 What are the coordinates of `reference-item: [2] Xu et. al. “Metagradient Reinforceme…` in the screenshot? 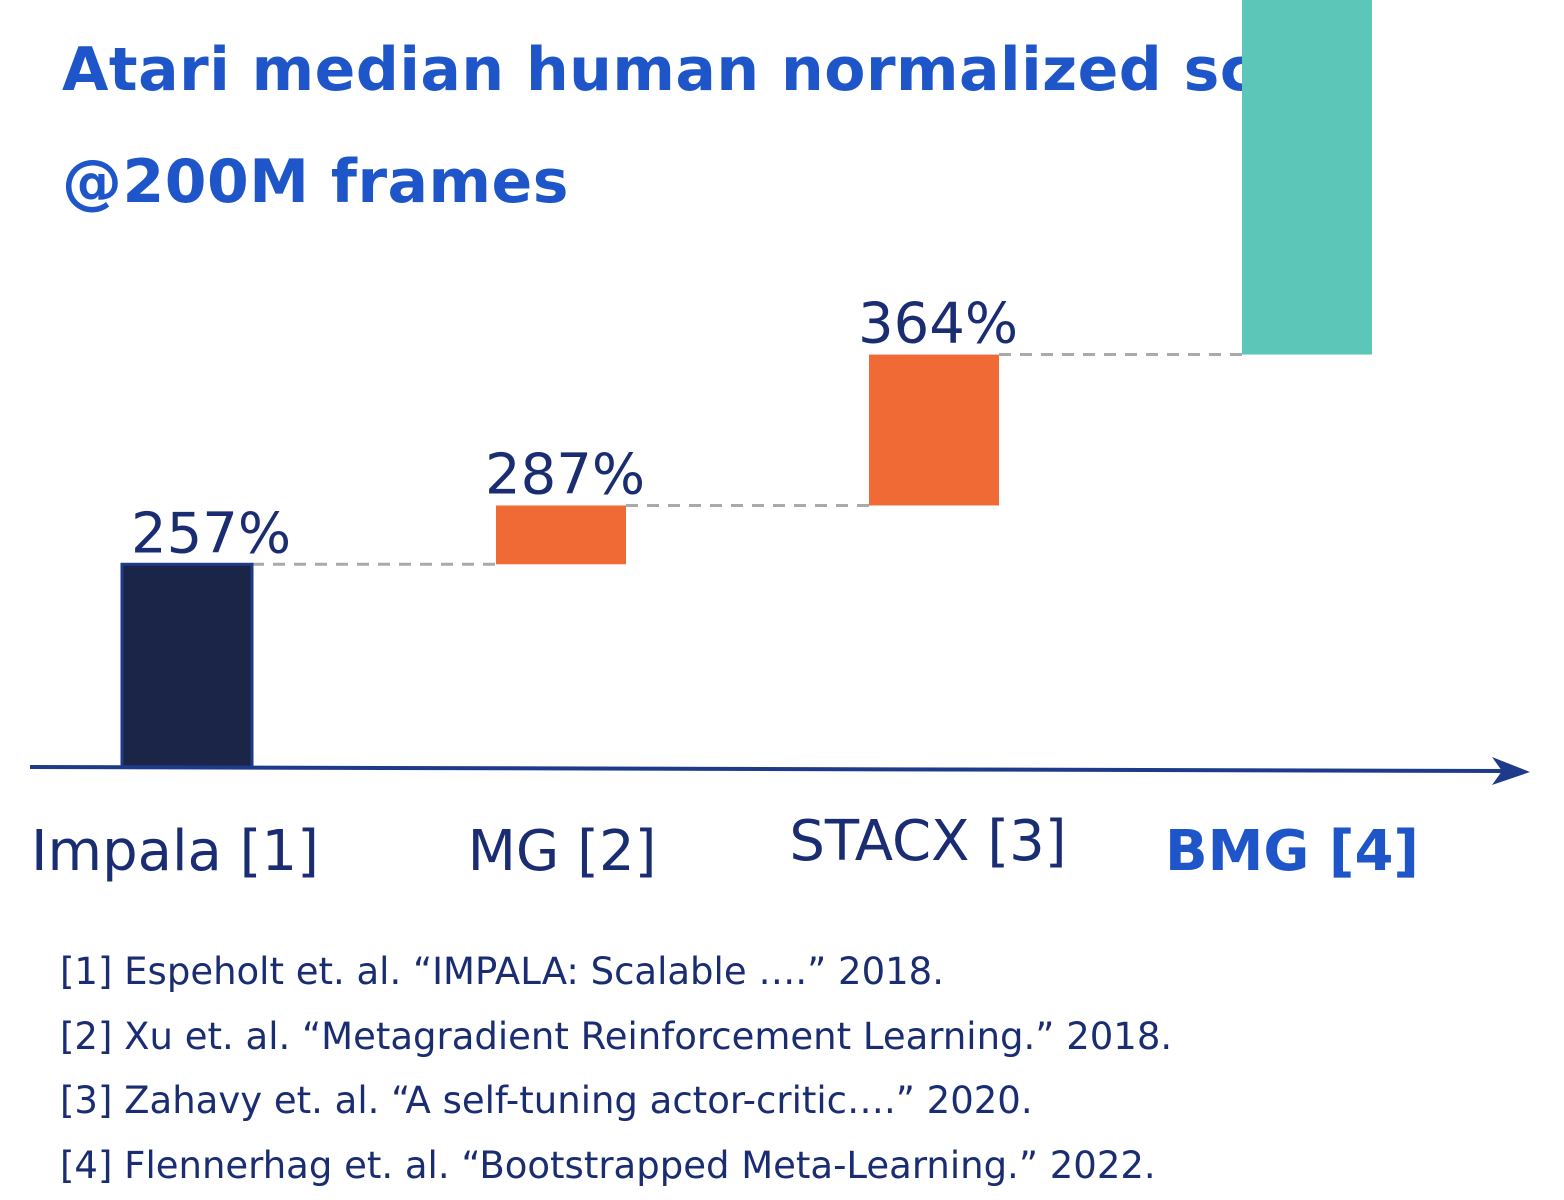 It's located at (616, 1036).